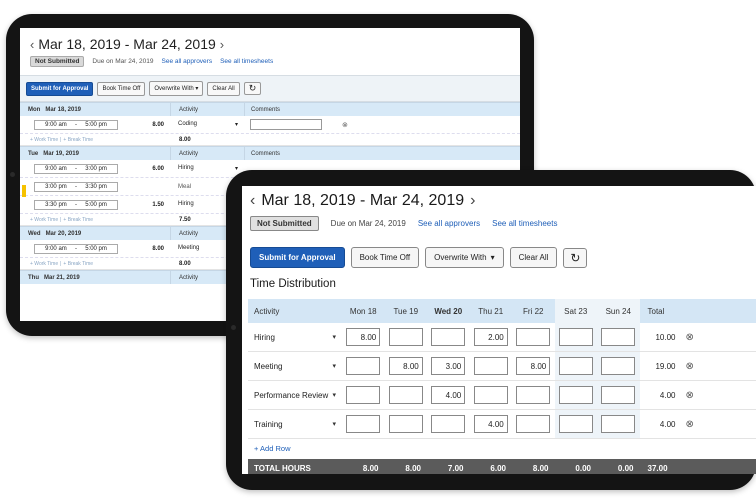 Image resolution: width=756 pixels, height=504 pixels. What do you see at coordinates (533, 311) in the screenshot?
I see `day-col-header: Fri 22` at bounding box center [533, 311].